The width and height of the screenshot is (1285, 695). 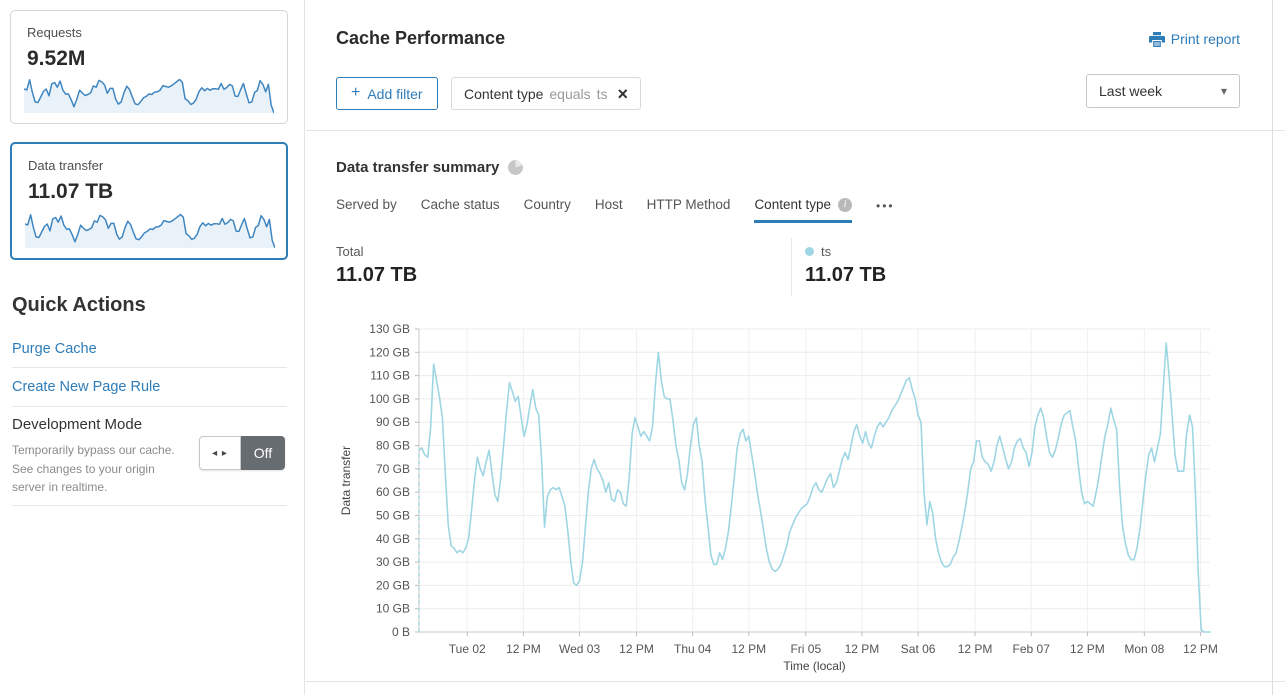 What do you see at coordinates (393, 585) in the screenshot?
I see `y-tick-label: 20 GB` at bounding box center [393, 585].